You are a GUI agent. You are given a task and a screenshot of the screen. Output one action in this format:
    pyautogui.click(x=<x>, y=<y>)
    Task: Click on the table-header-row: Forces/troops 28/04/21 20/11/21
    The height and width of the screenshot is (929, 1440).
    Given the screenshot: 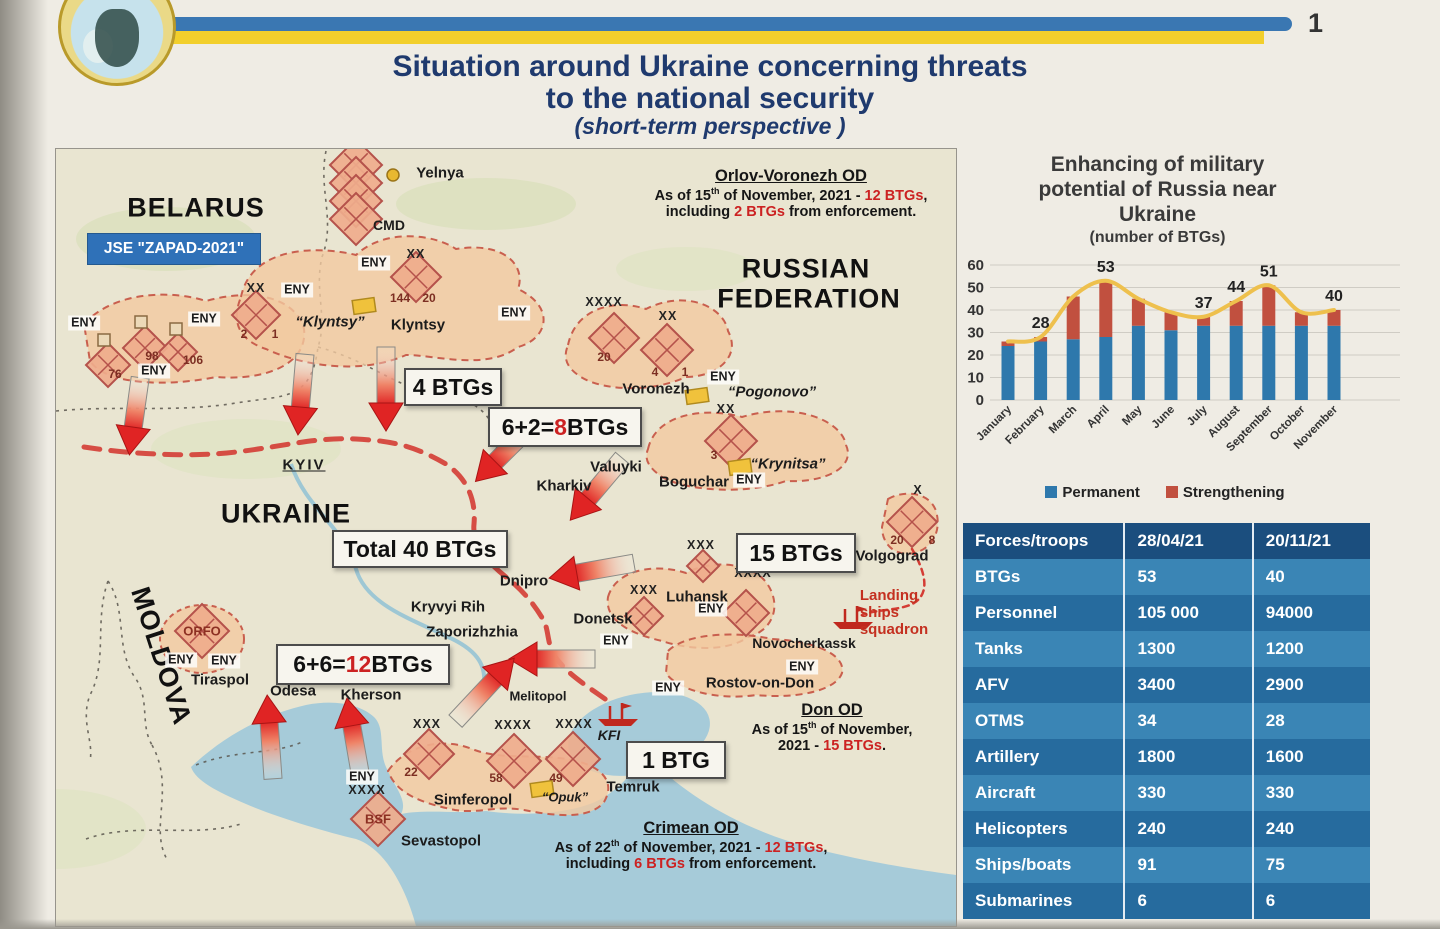 What is the action you would take?
    pyautogui.click(x=1166, y=541)
    